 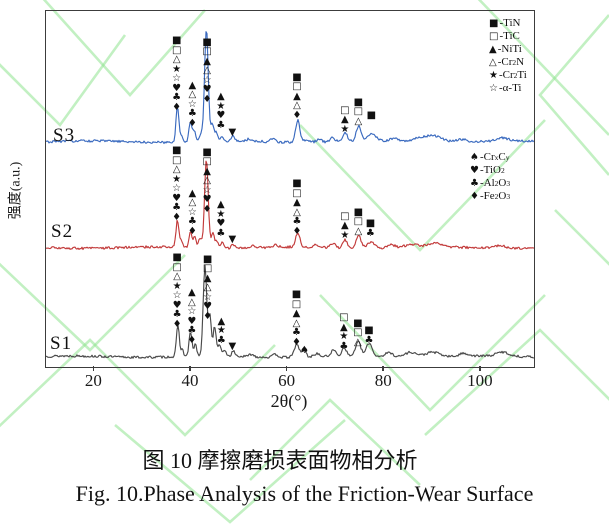 What do you see at coordinates (508, 49) in the screenshot?
I see `legend-nitrides-item: ▲ - NiTi` at bounding box center [508, 49].